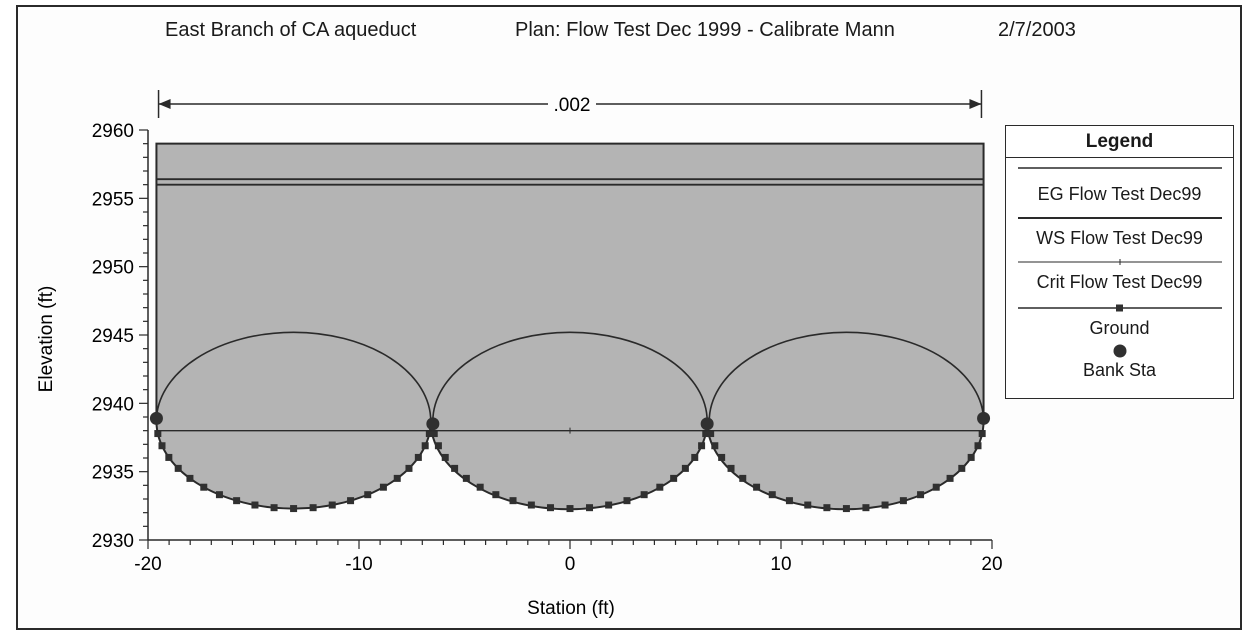 The height and width of the screenshot is (638, 1255). Describe the element at coordinates (1120, 351) in the screenshot. I see `legend-swatch-bank` at that location.